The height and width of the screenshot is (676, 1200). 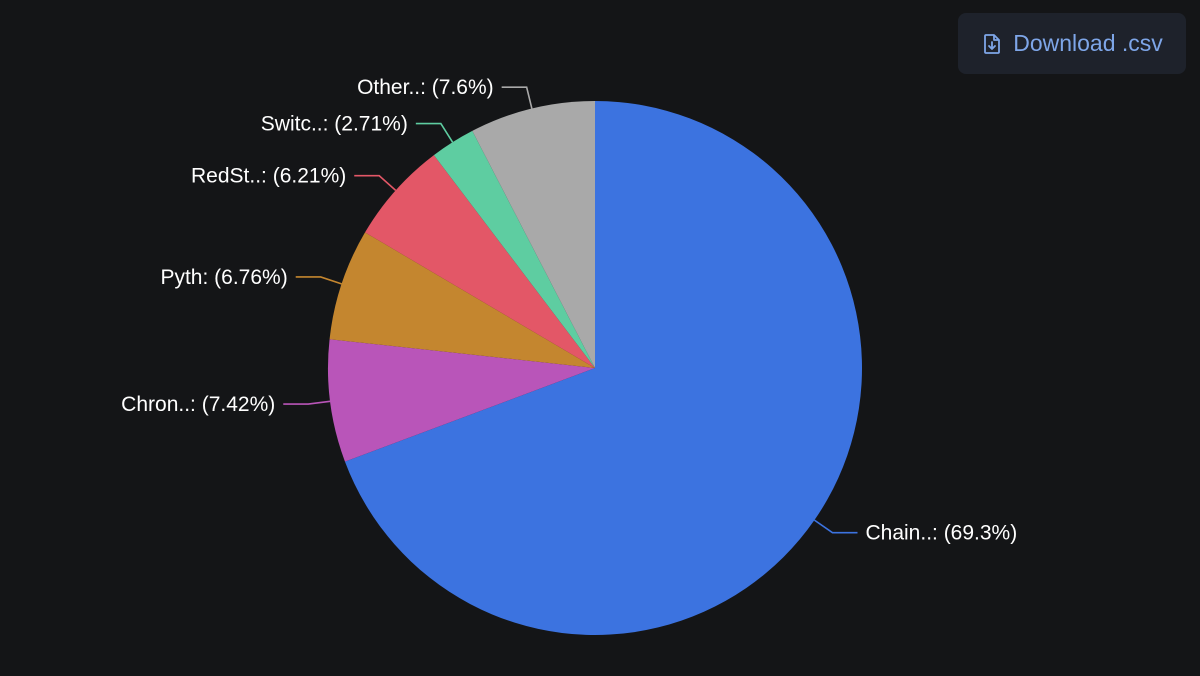 What do you see at coordinates (992, 44) in the screenshot?
I see `file-download-icon` at bounding box center [992, 44].